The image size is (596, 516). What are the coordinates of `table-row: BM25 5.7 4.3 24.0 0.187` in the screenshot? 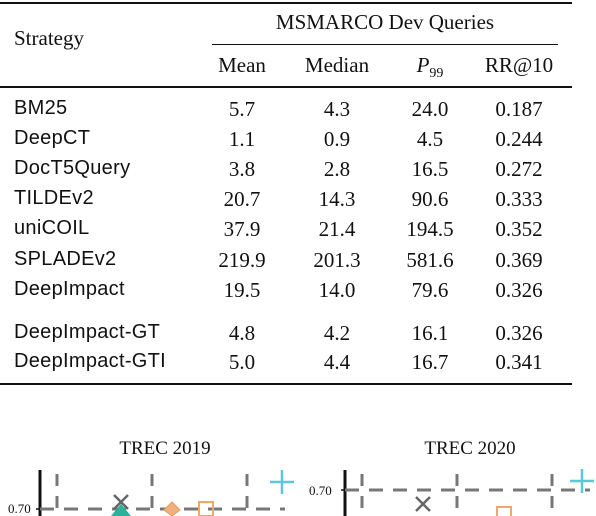 It's located at (286, 112).